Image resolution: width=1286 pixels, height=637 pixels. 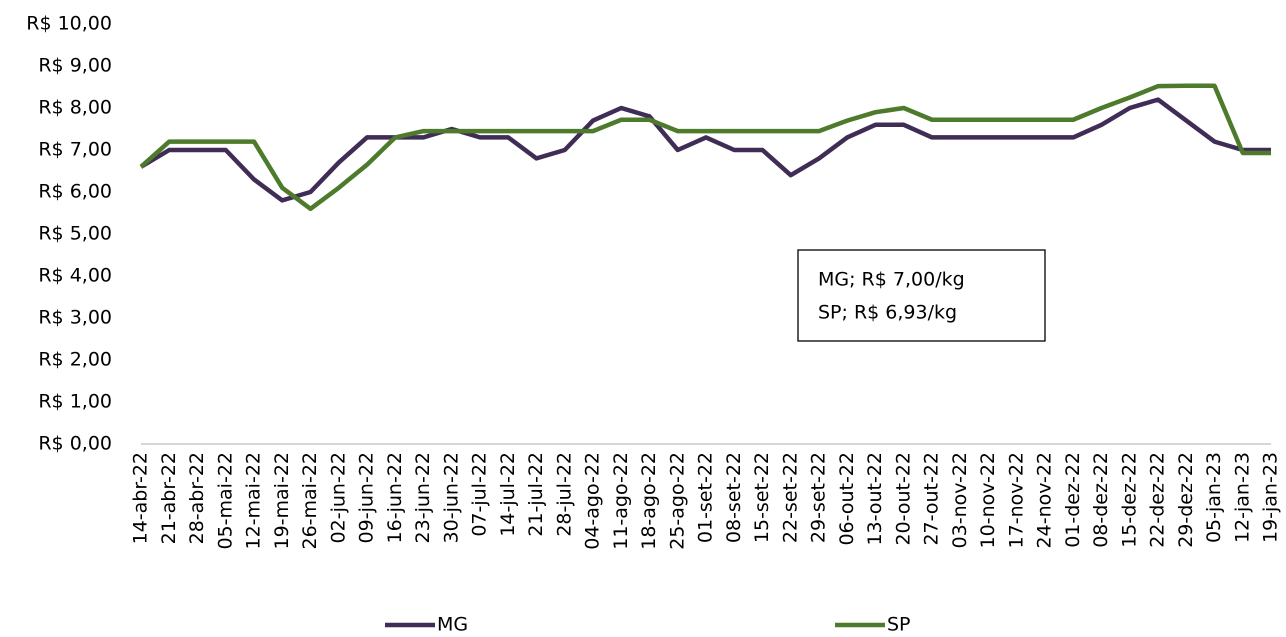 What do you see at coordinates (452, 625) in the screenshot?
I see `legend-label: MG` at bounding box center [452, 625].